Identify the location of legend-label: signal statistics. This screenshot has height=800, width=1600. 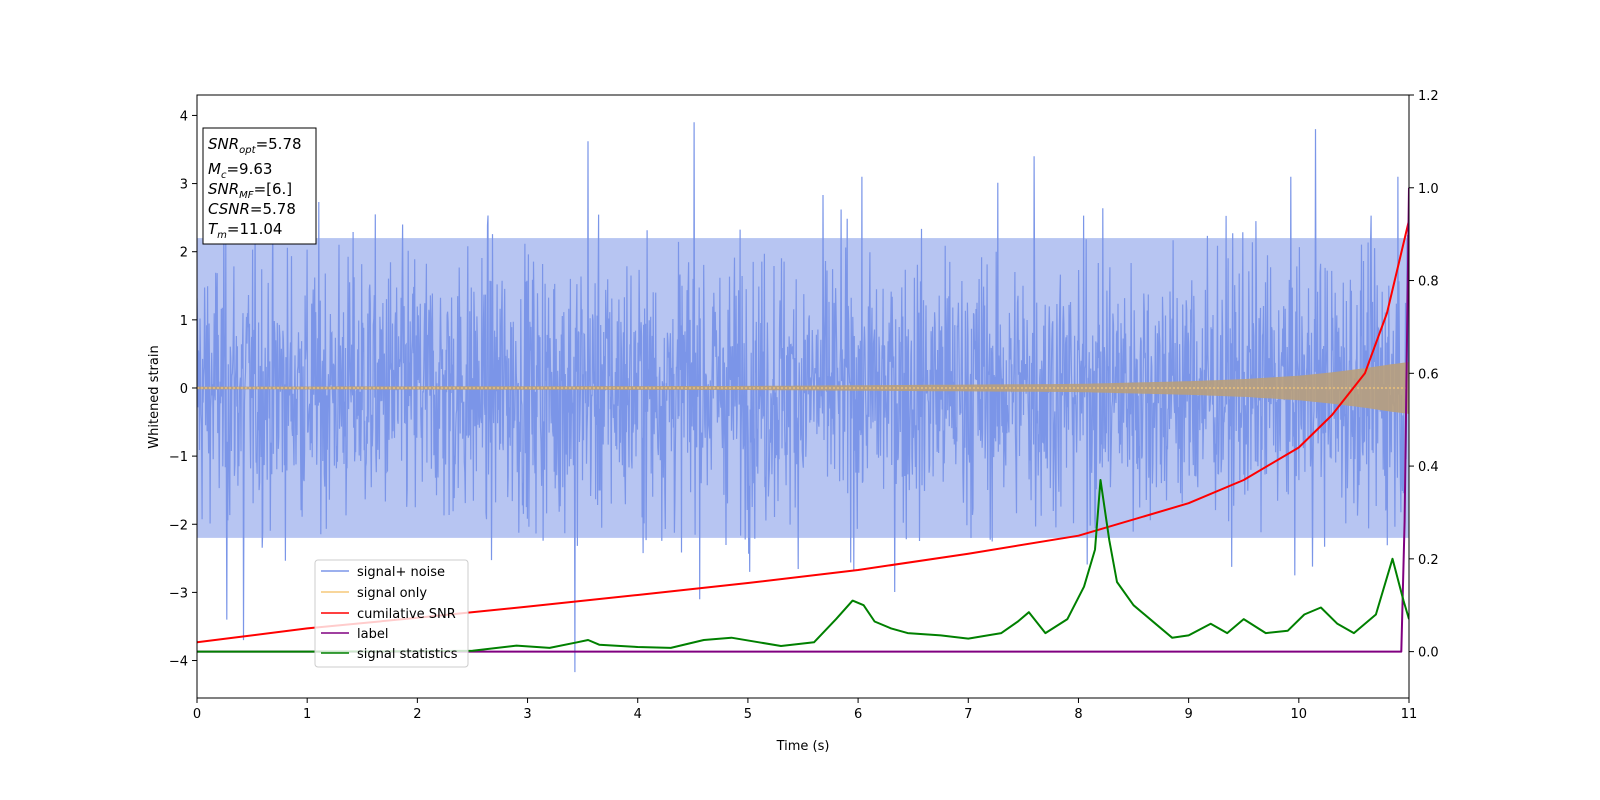
(407, 654).